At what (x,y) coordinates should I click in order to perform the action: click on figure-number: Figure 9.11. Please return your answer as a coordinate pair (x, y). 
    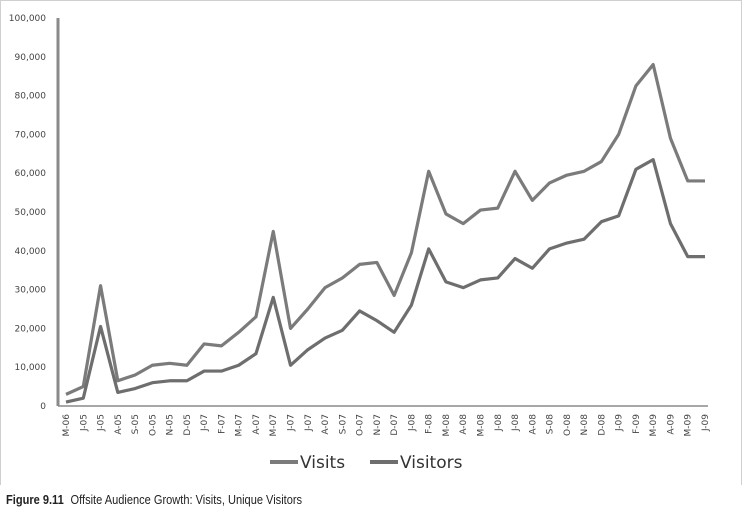
    Looking at the image, I should click on (35, 499).